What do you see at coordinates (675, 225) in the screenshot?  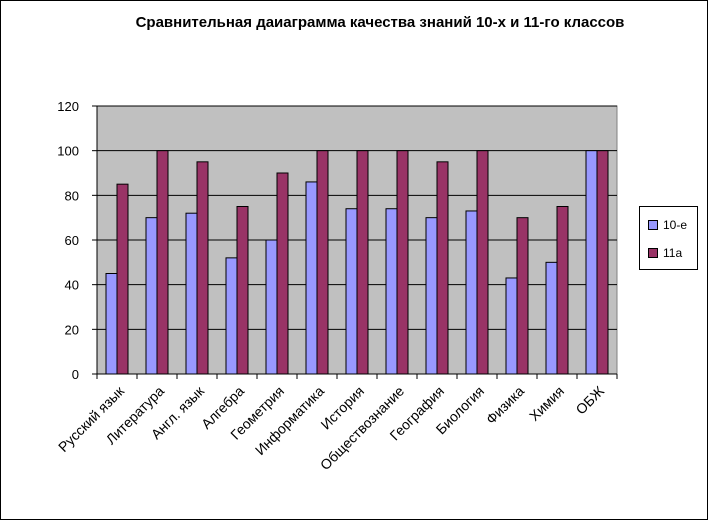 I see `legend-label-10e: 10-е` at bounding box center [675, 225].